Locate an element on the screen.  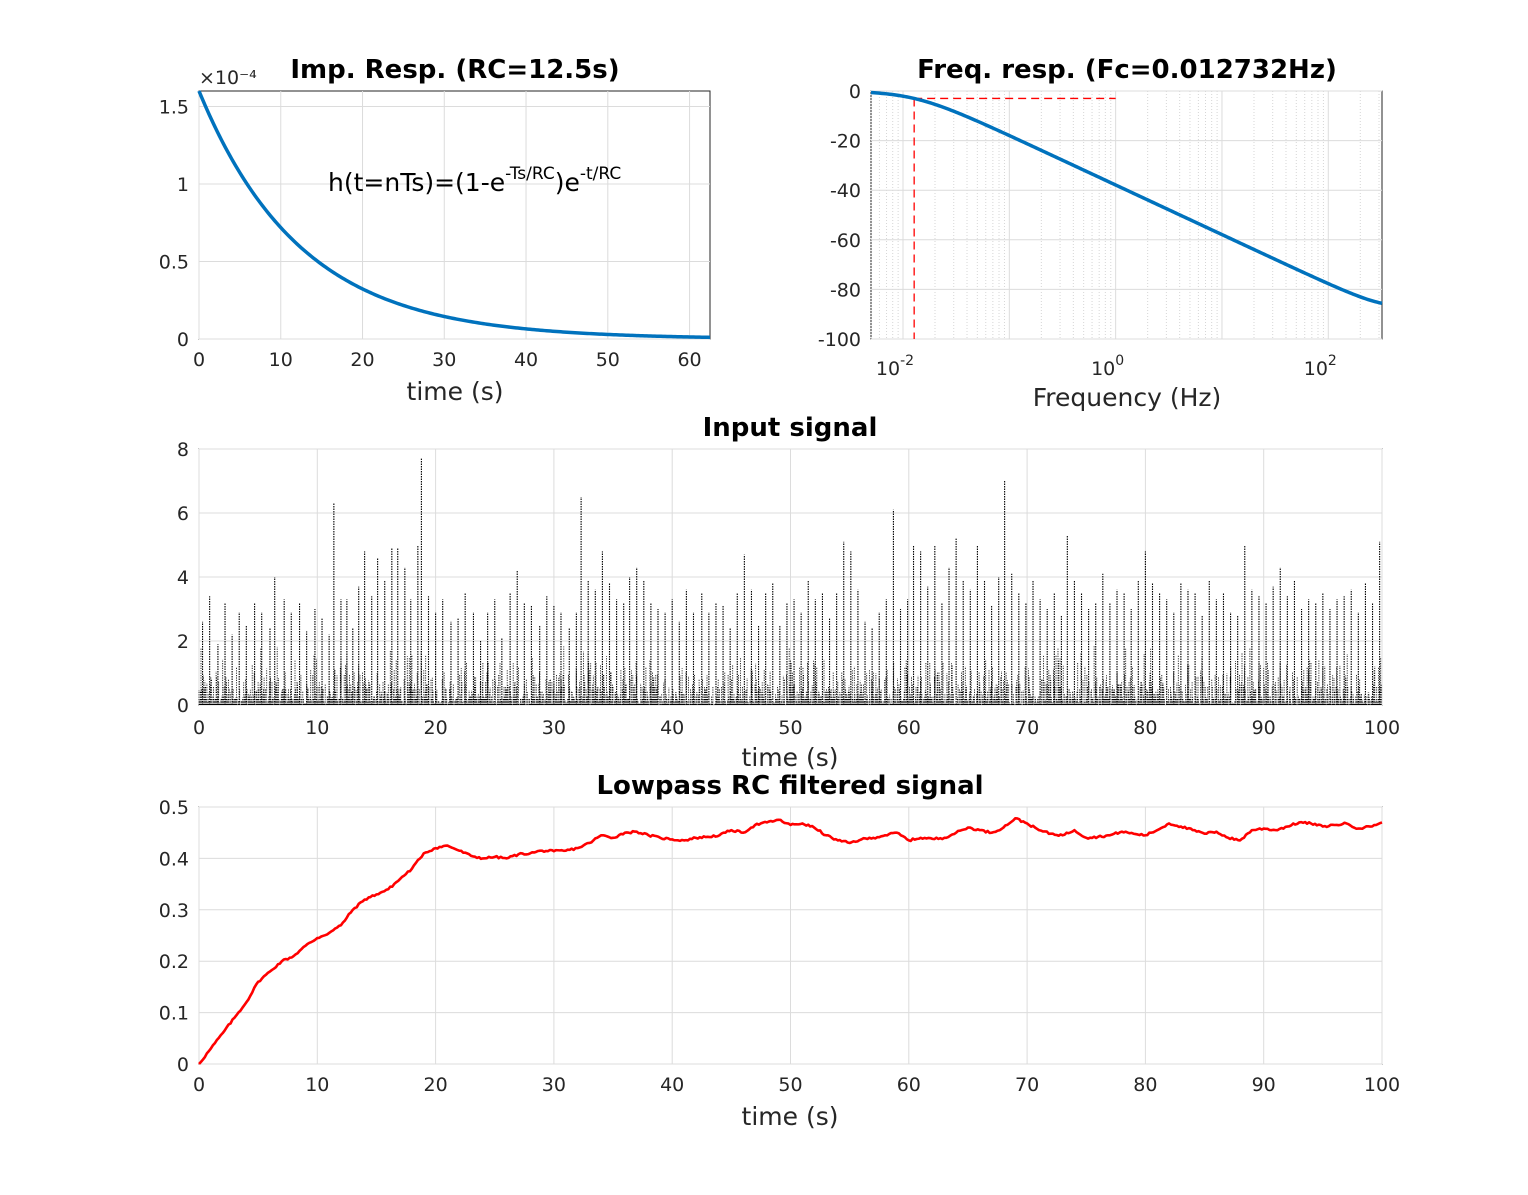
chart-title: Freq. resp. (Fc=0.012732Hz) is located at coordinates (1127, 70).